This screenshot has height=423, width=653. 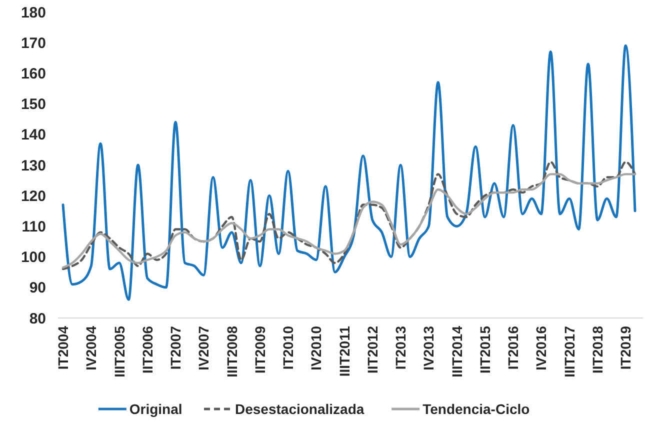 What do you see at coordinates (299, 408) in the screenshot?
I see `legend-label: Desestacionalizada` at bounding box center [299, 408].